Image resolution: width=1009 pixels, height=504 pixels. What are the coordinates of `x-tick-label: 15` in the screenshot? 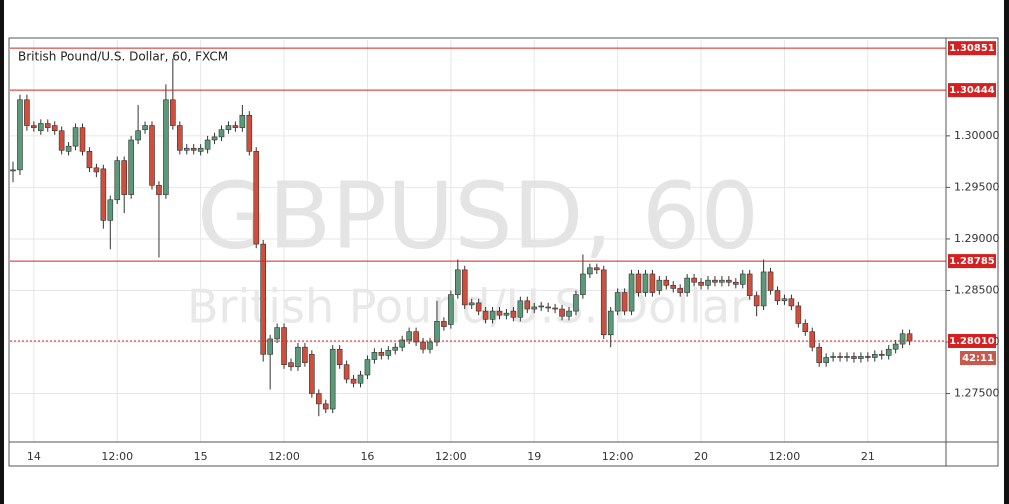 It's located at (201, 456).